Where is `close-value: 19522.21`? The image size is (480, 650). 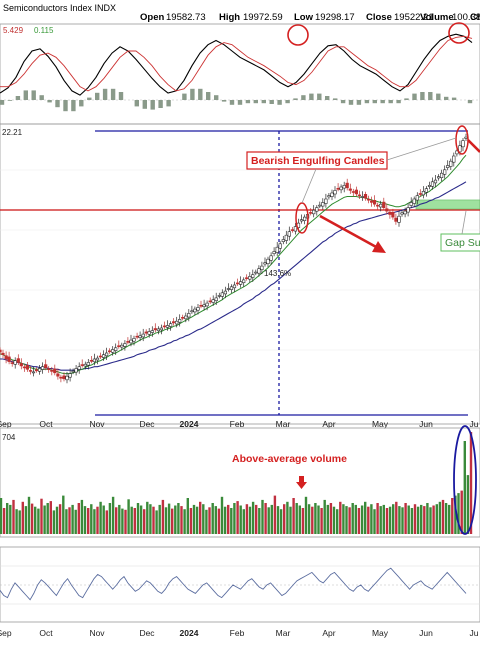 close-value: 19522.21 is located at coordinates (414, 17).